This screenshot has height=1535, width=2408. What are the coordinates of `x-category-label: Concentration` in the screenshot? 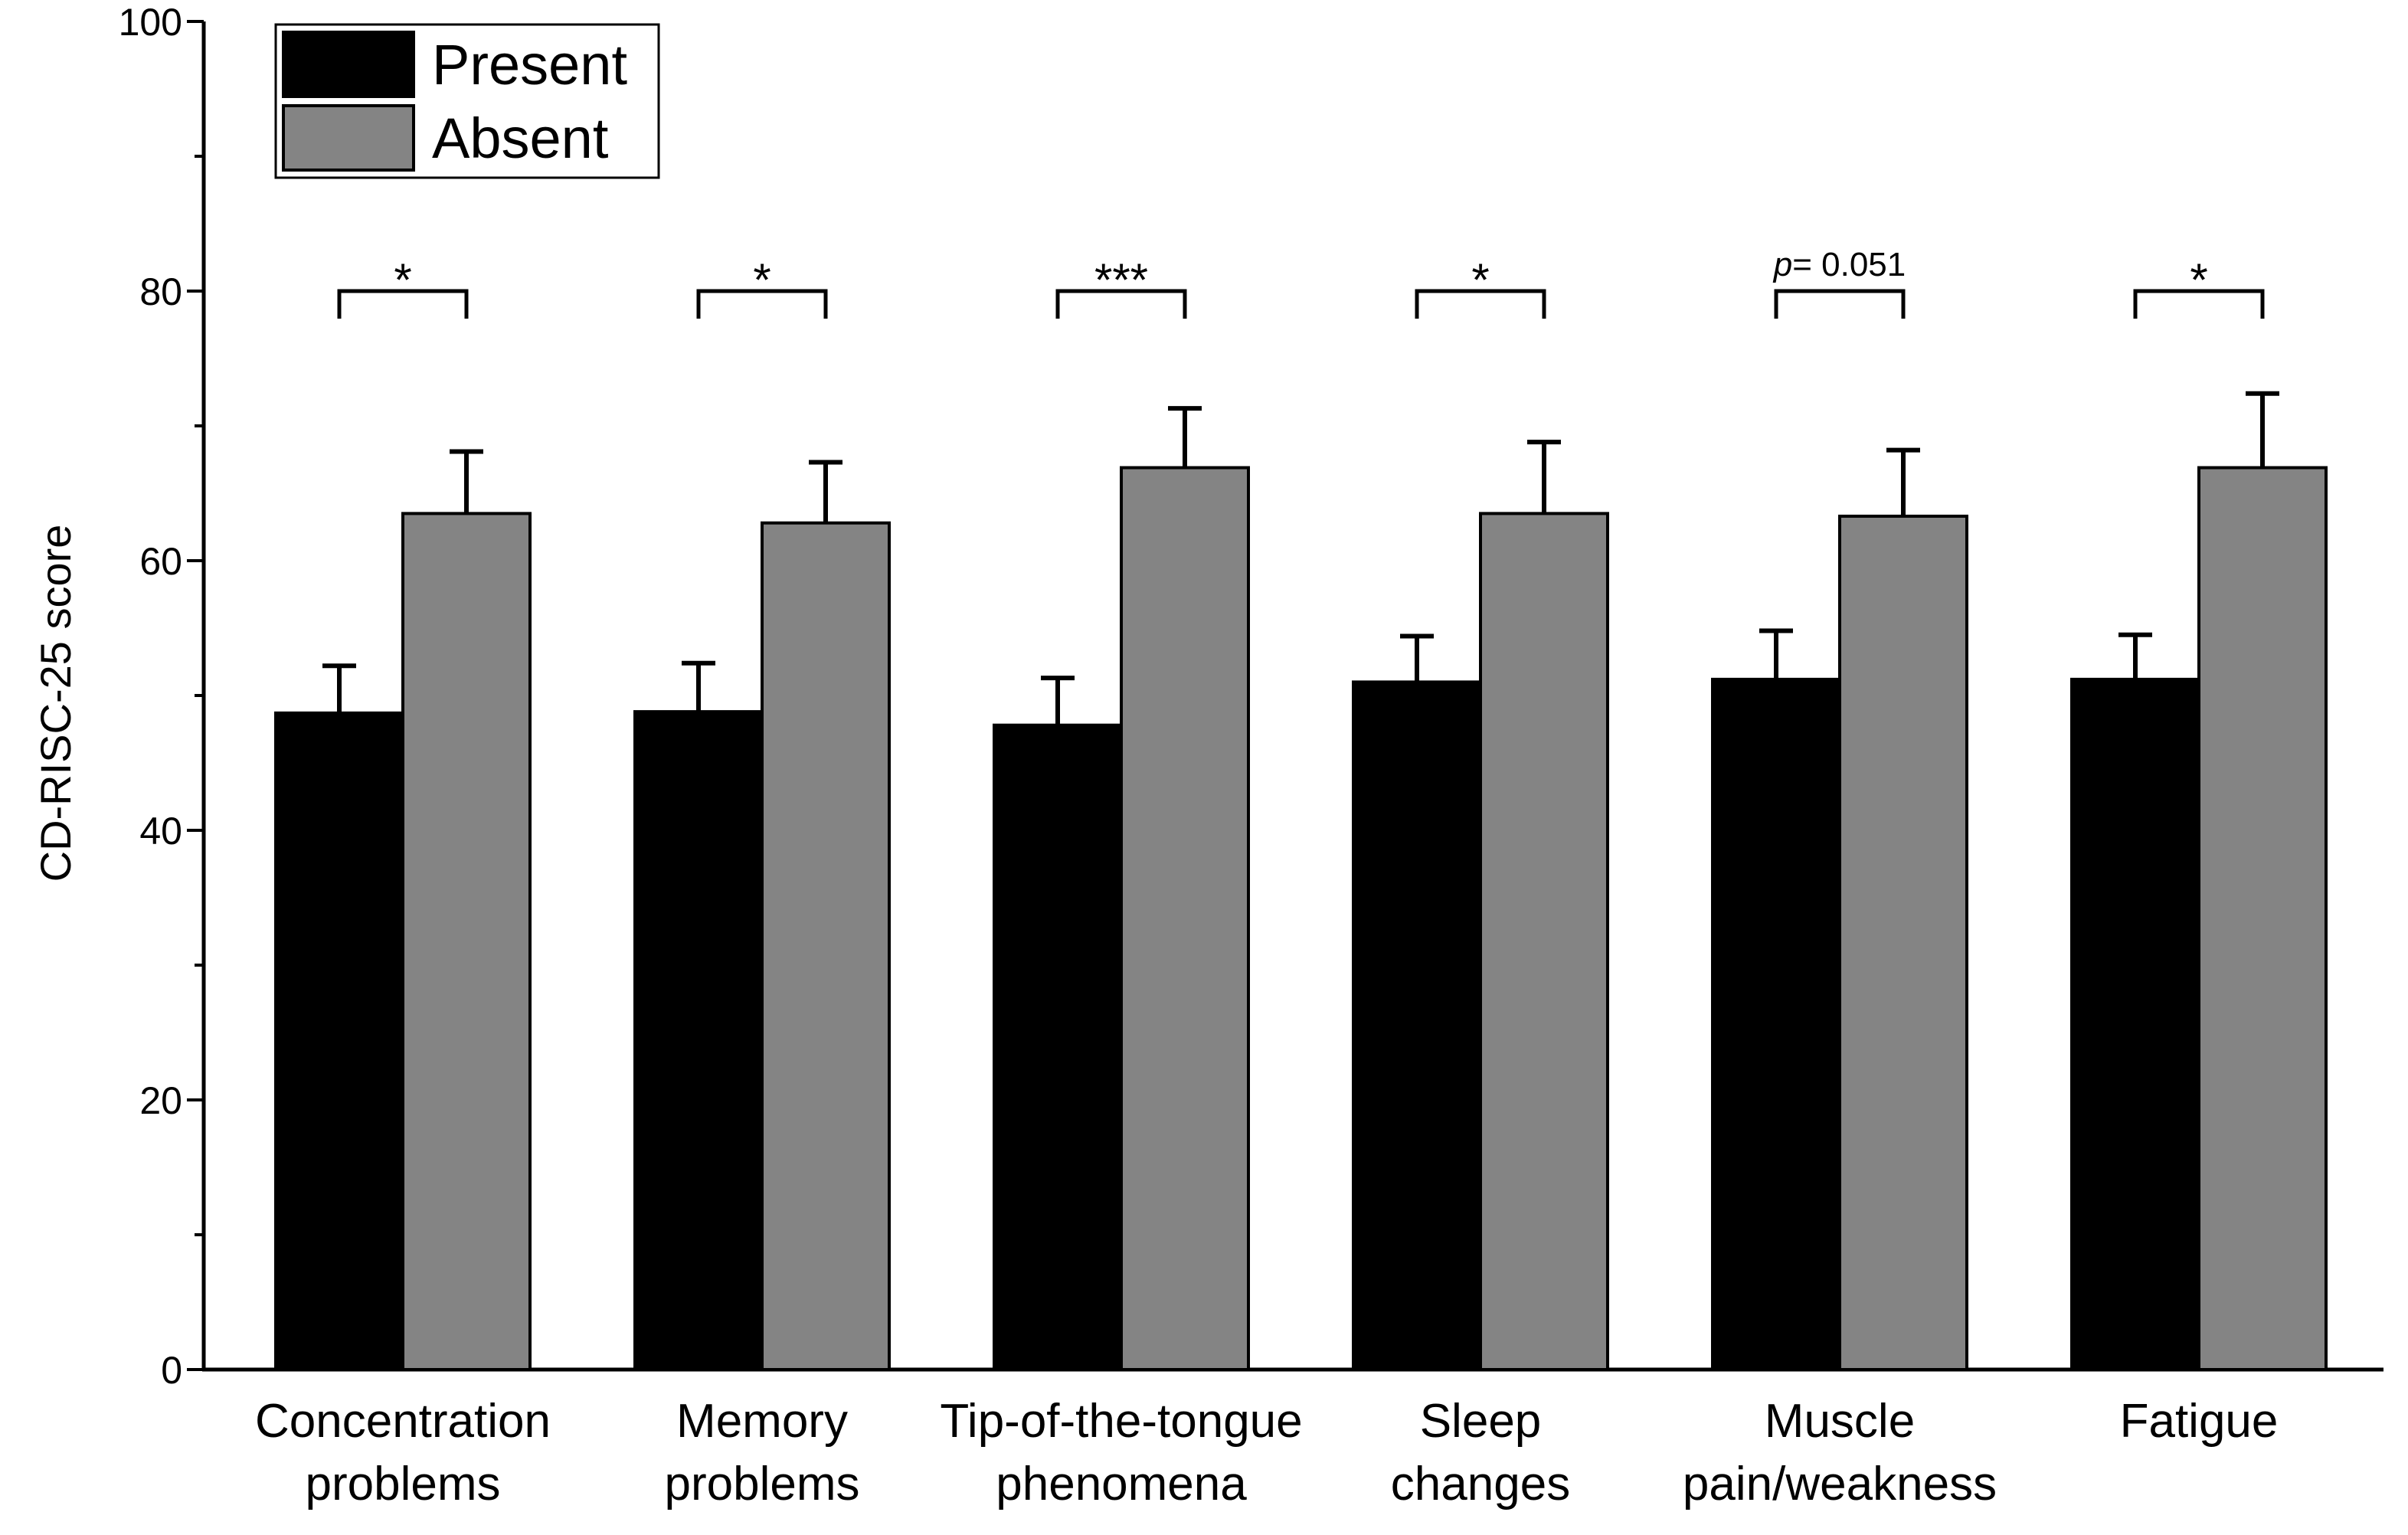 It's located at (403, 1421).